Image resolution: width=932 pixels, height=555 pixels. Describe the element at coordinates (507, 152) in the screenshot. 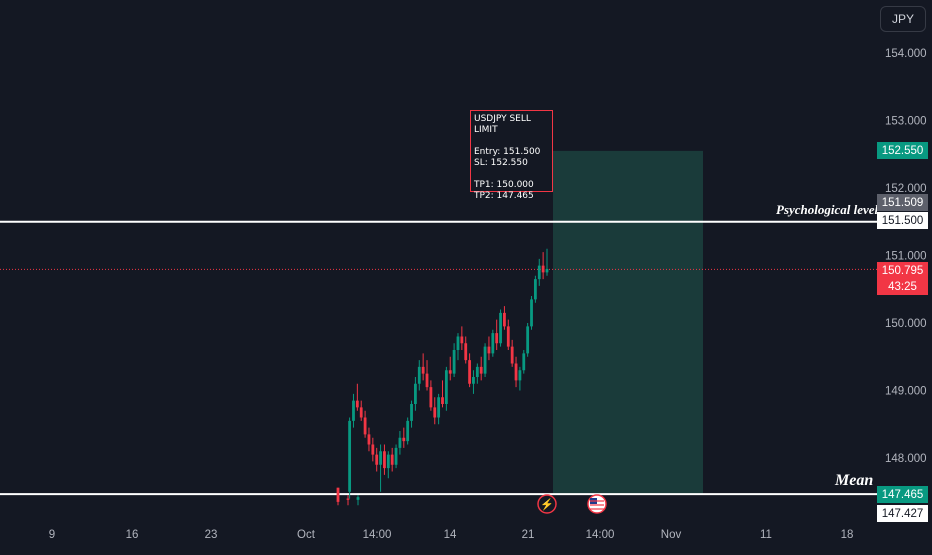

I see `trade-note-entry: Entry: 151.500` at that location.